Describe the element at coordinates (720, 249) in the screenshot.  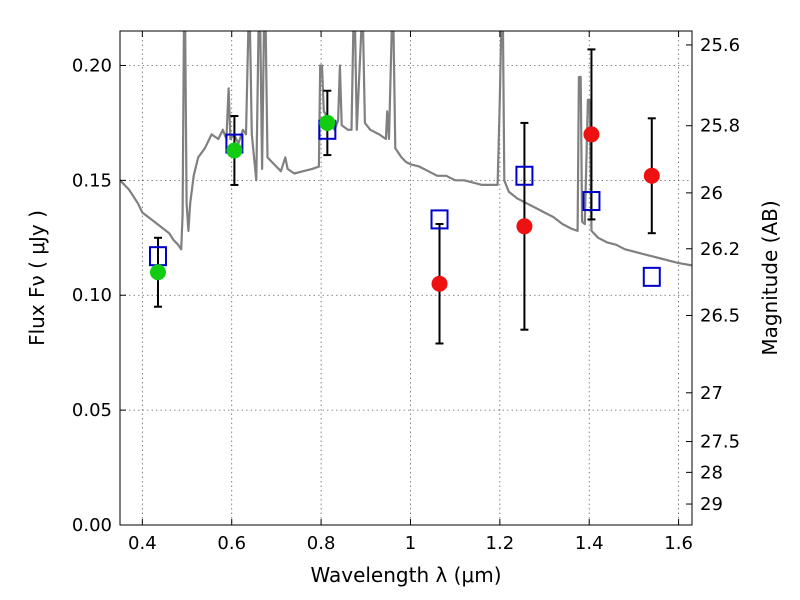
I see `right-tick-label: 26.2` at that location.